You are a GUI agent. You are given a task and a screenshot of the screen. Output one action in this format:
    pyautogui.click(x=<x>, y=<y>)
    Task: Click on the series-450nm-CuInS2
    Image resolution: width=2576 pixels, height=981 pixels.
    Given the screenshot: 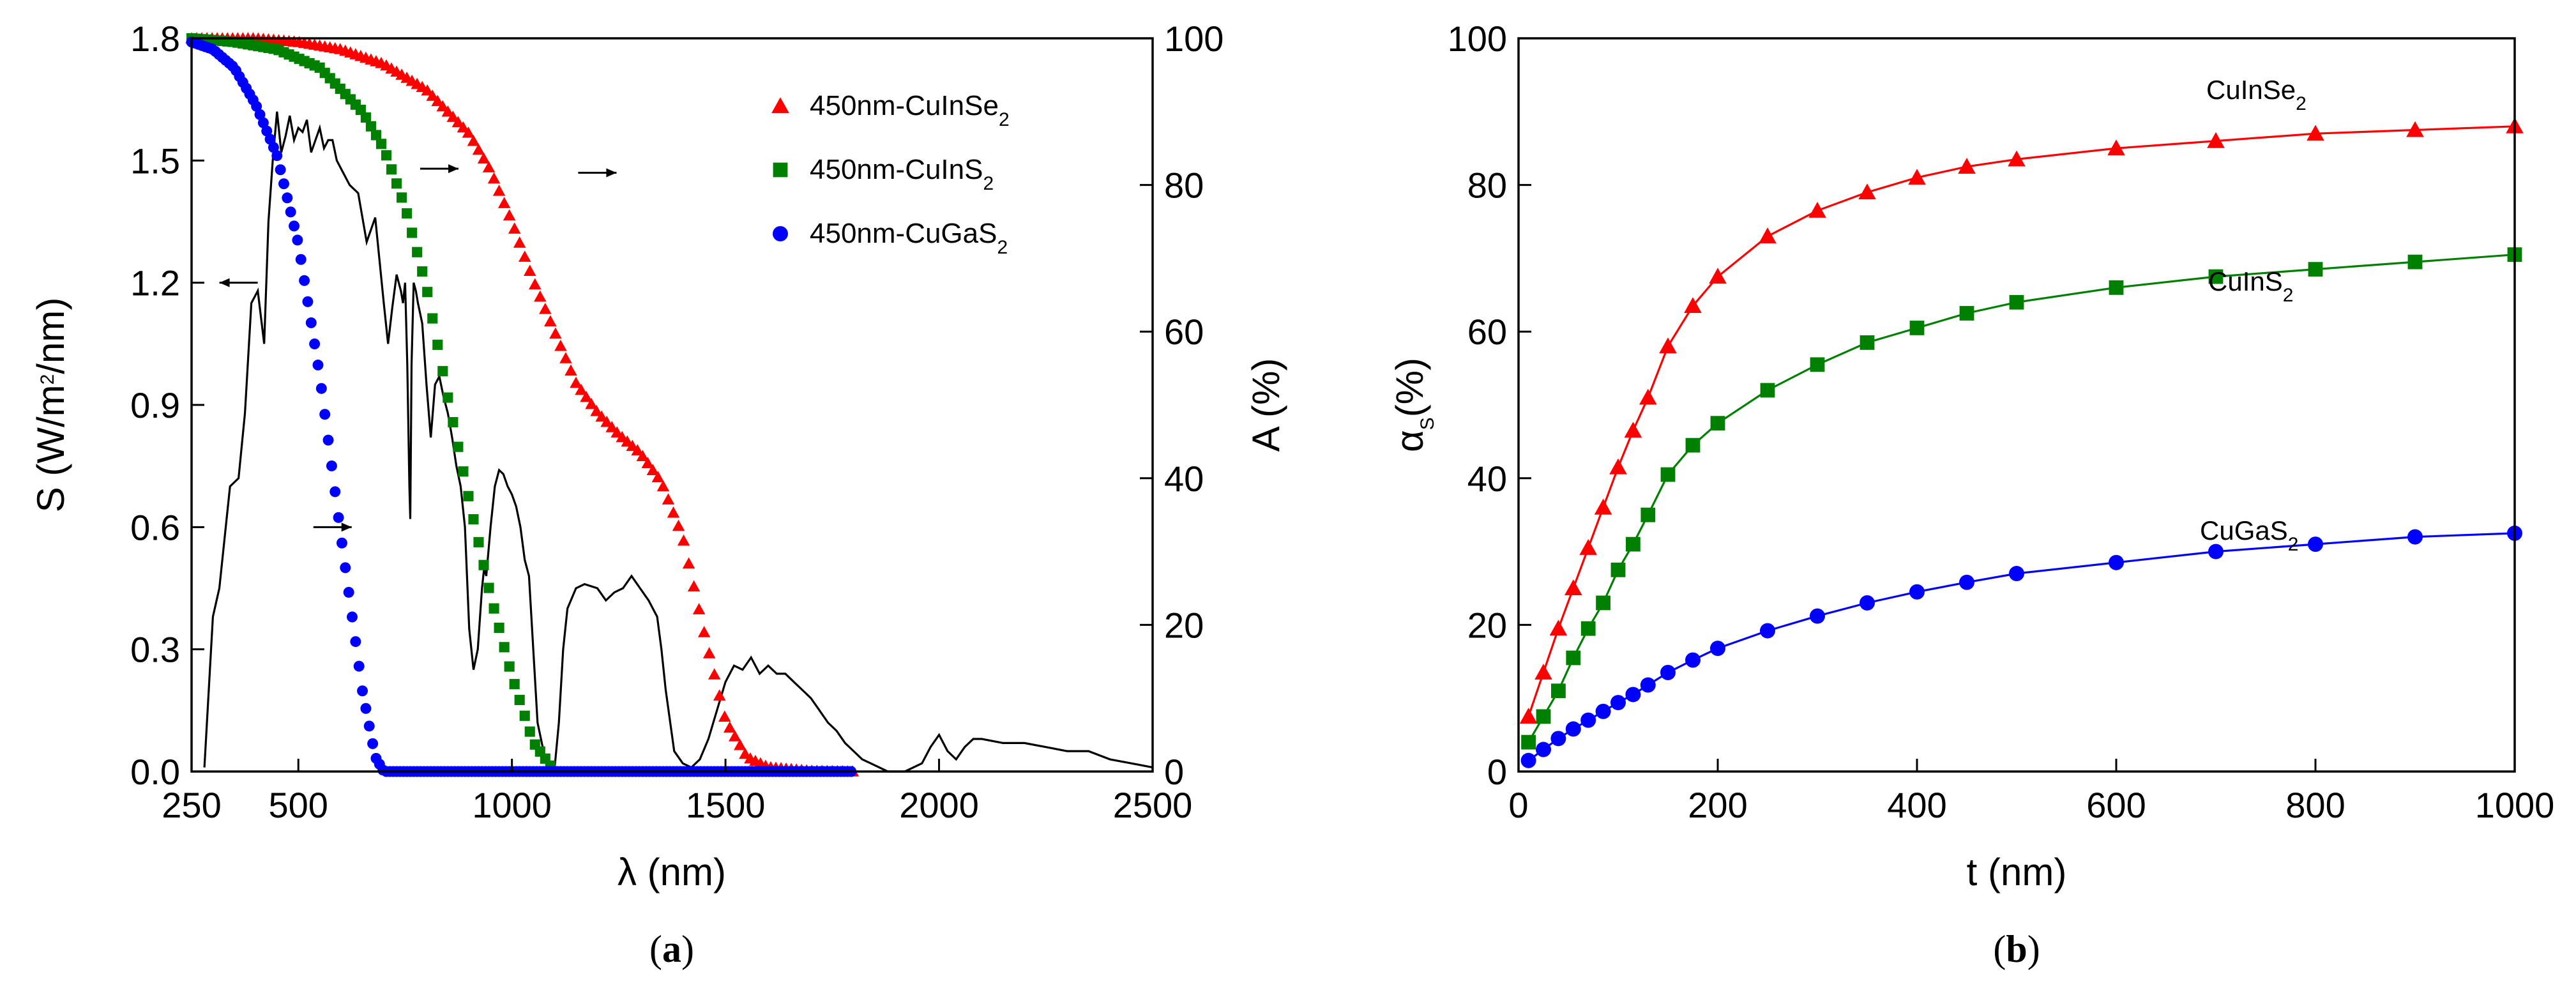 What is the action you would take?
    pyautogui.click(x=371, y=402)
    